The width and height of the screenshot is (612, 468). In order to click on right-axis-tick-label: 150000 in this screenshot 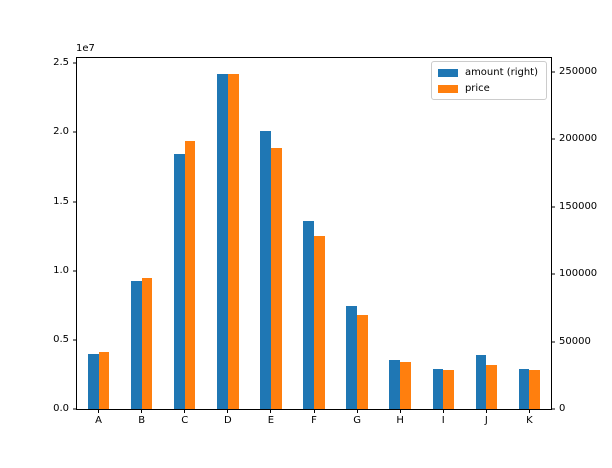, I will do `click(578, 206)`.